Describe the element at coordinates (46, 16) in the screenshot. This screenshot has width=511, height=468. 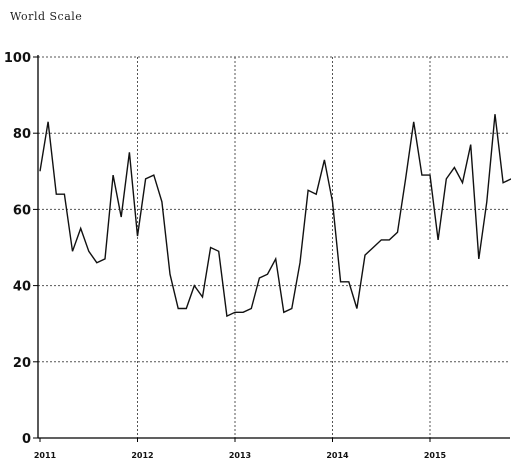
I see `chart-title: World Scale` at that location.